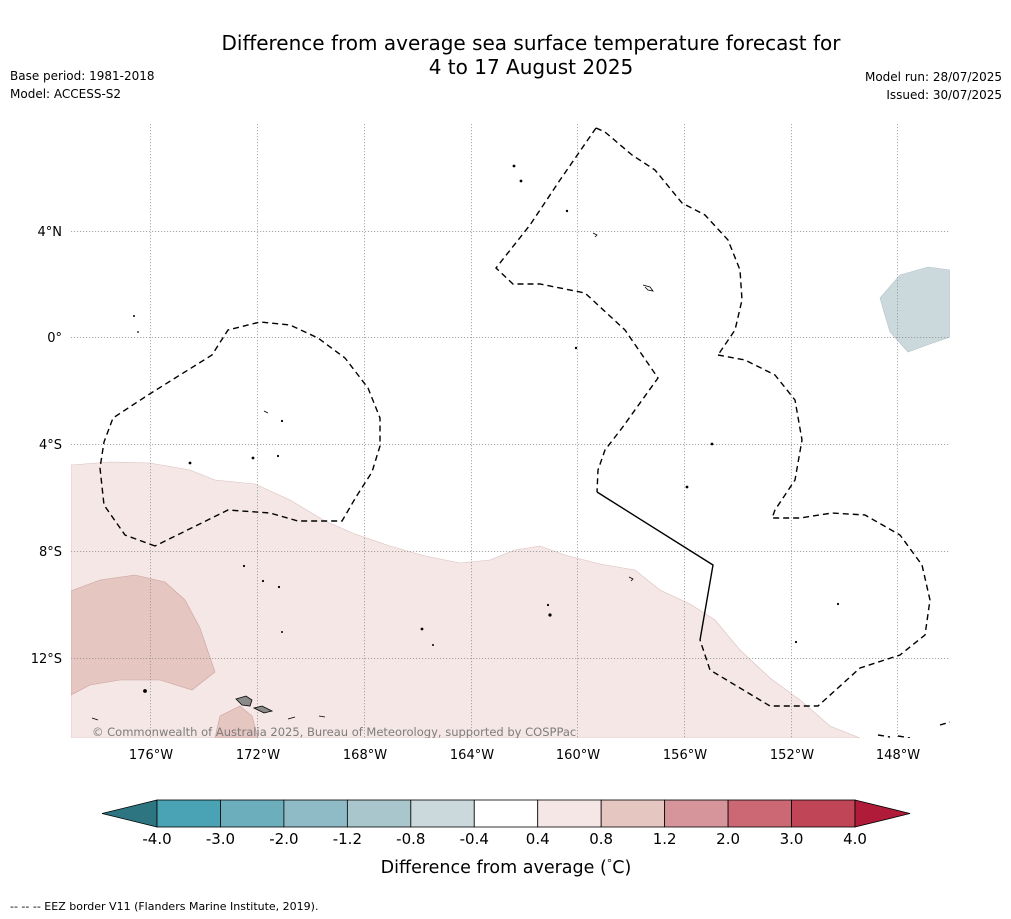 The image size is (1011, 919). What do you see at coordinates (258, 755) in the screenshot?
I see `lon-label-172w: 172°W` at bounding box center [258, 755].